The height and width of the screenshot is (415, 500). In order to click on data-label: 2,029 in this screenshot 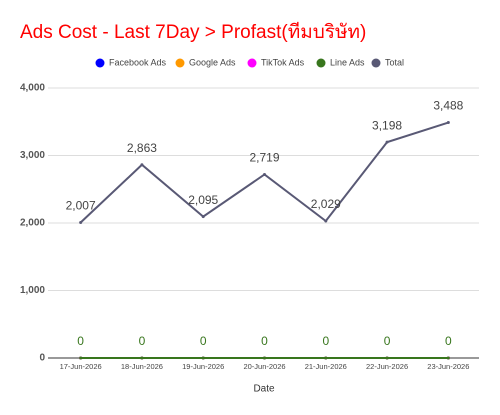, I will do `click(326, 204)`.